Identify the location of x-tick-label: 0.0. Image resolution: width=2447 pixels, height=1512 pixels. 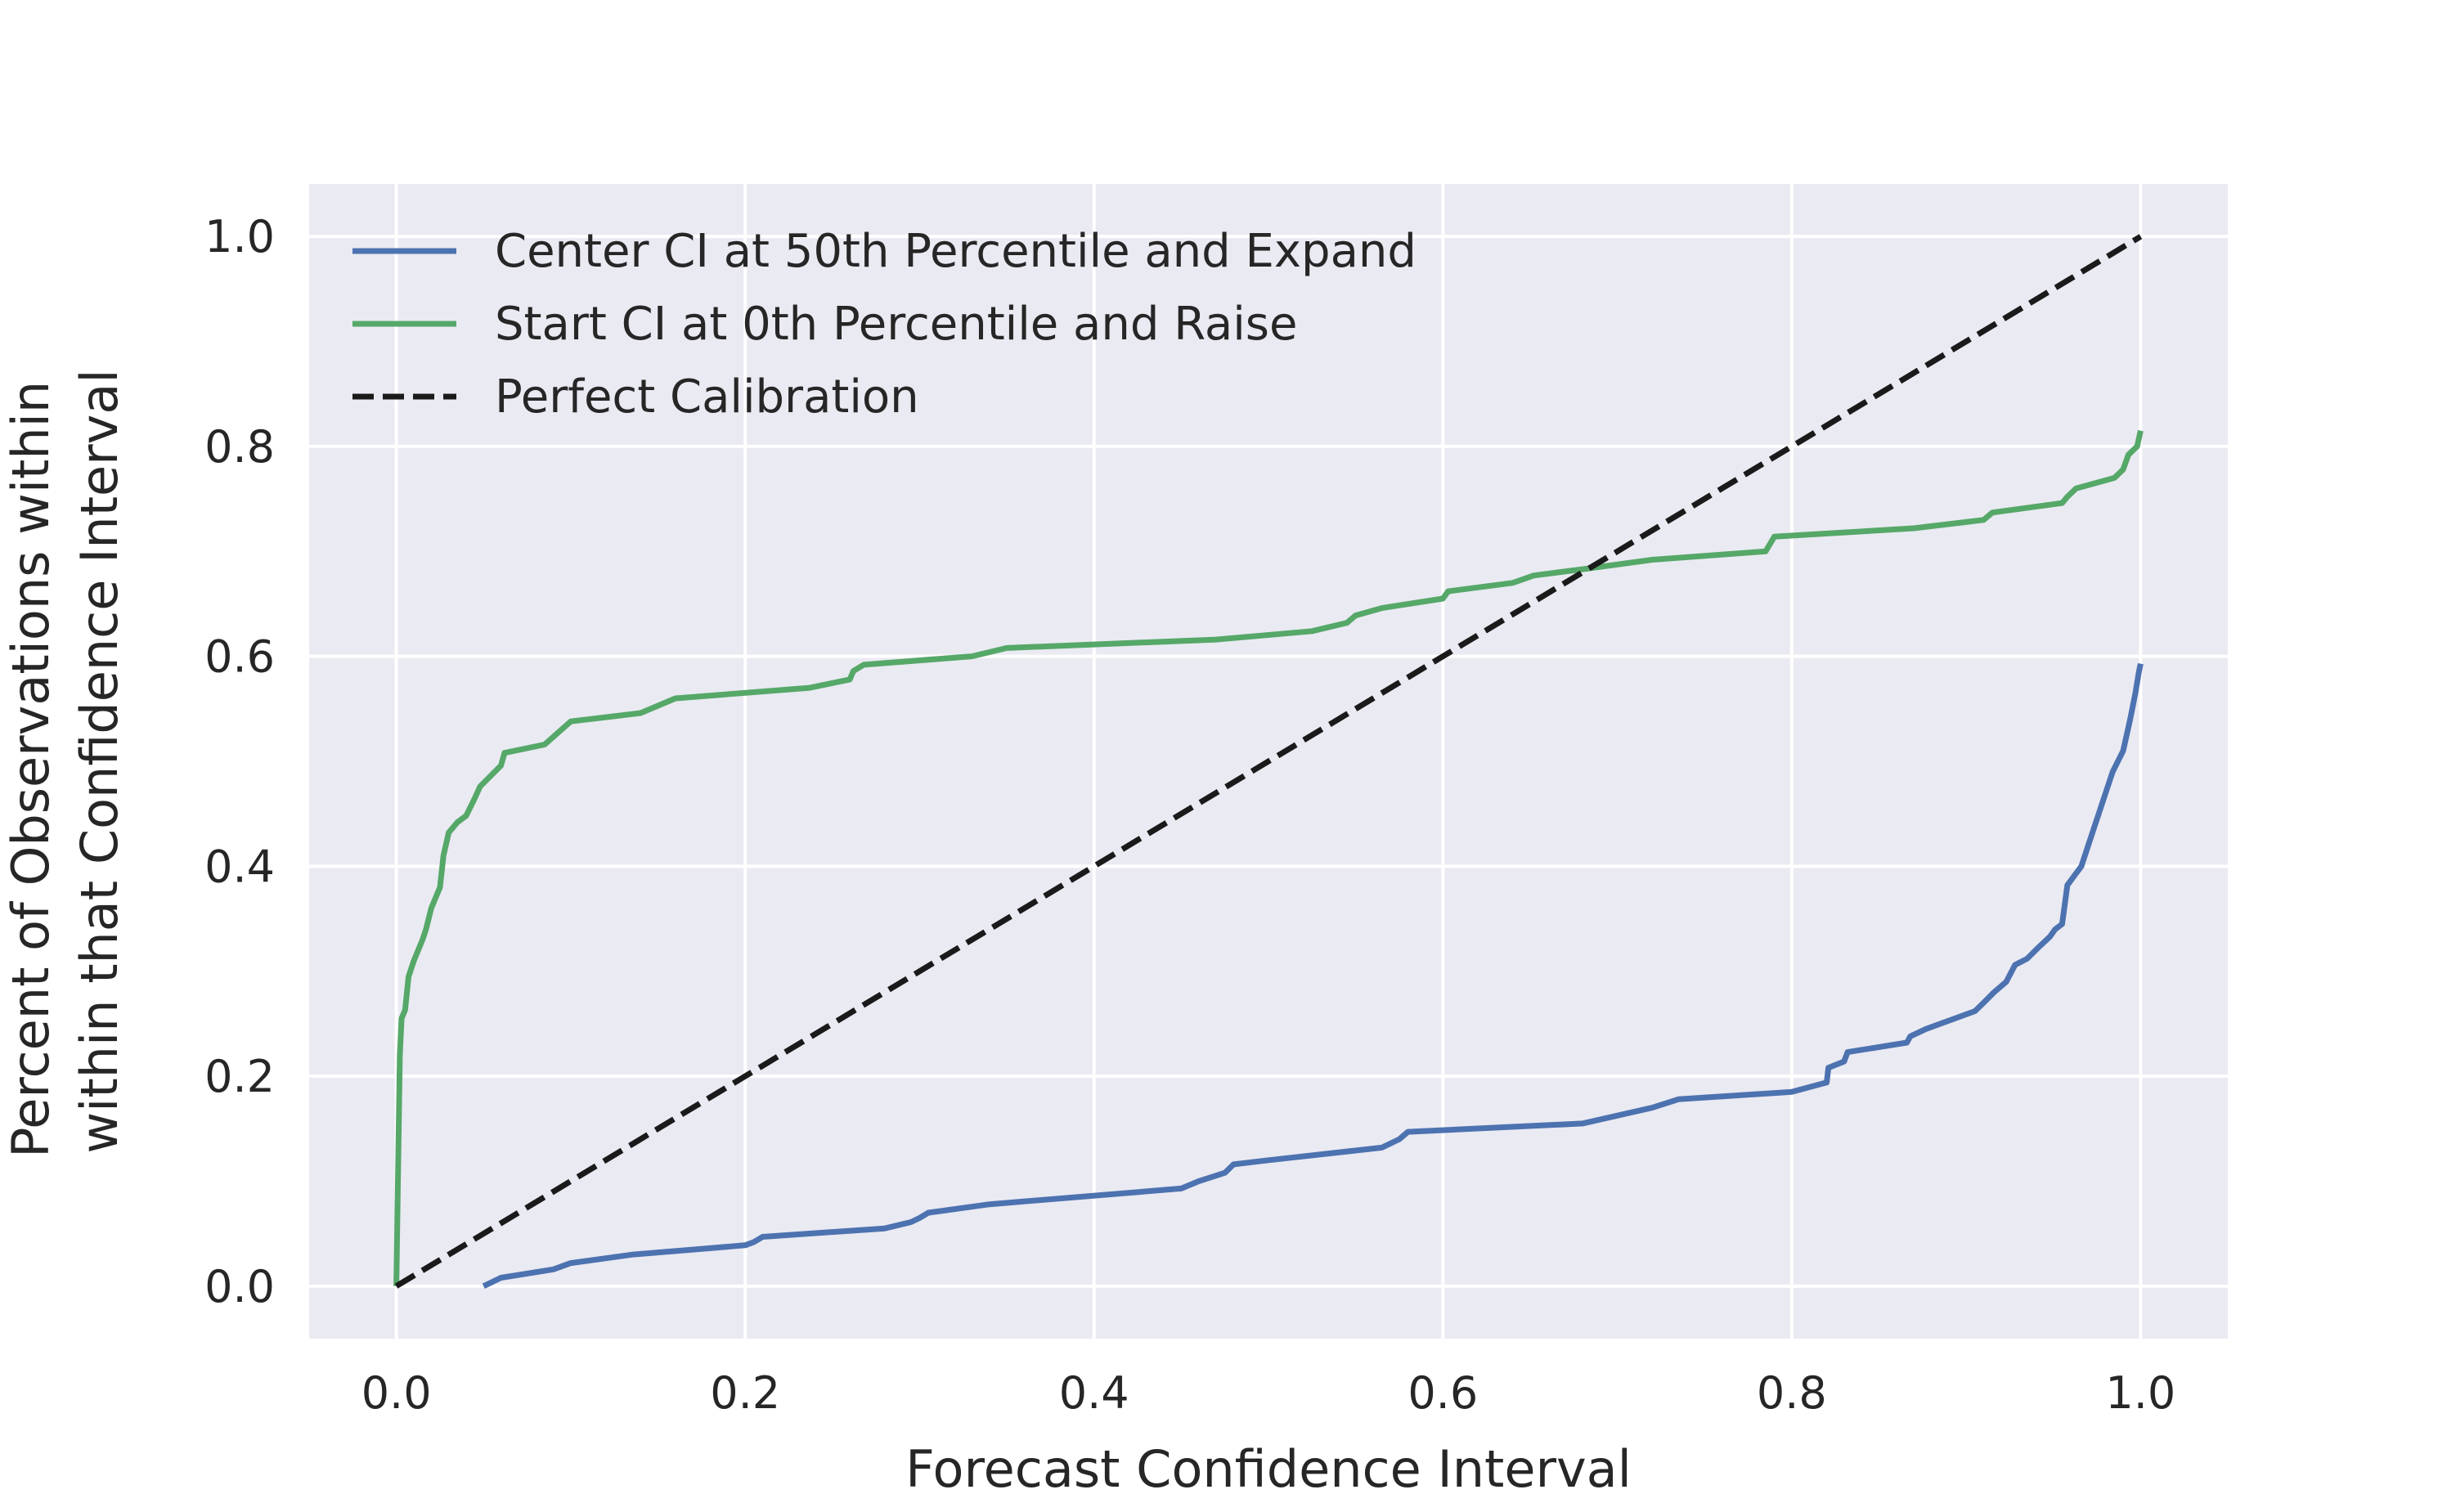
(396, 1393).